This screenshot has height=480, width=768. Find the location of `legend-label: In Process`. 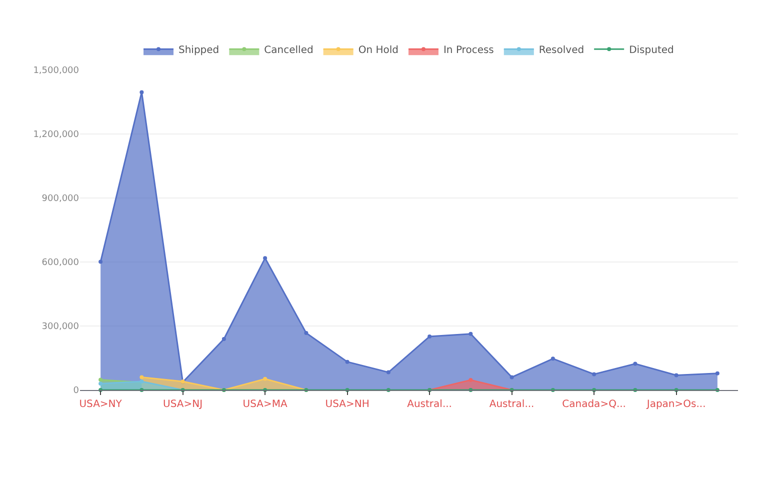

legend-label: In Process is located at coordinates (468, 50).